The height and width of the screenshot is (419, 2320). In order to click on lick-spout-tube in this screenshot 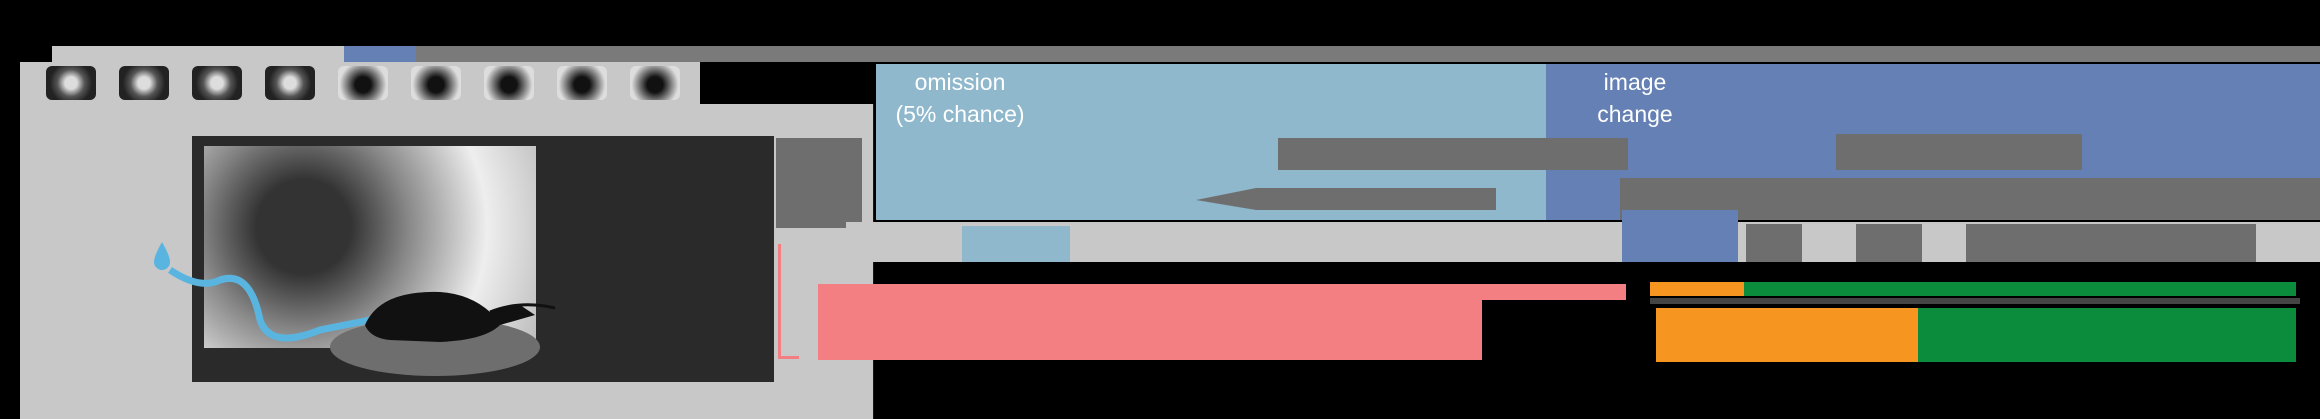, I will do `click(274, 304)`.